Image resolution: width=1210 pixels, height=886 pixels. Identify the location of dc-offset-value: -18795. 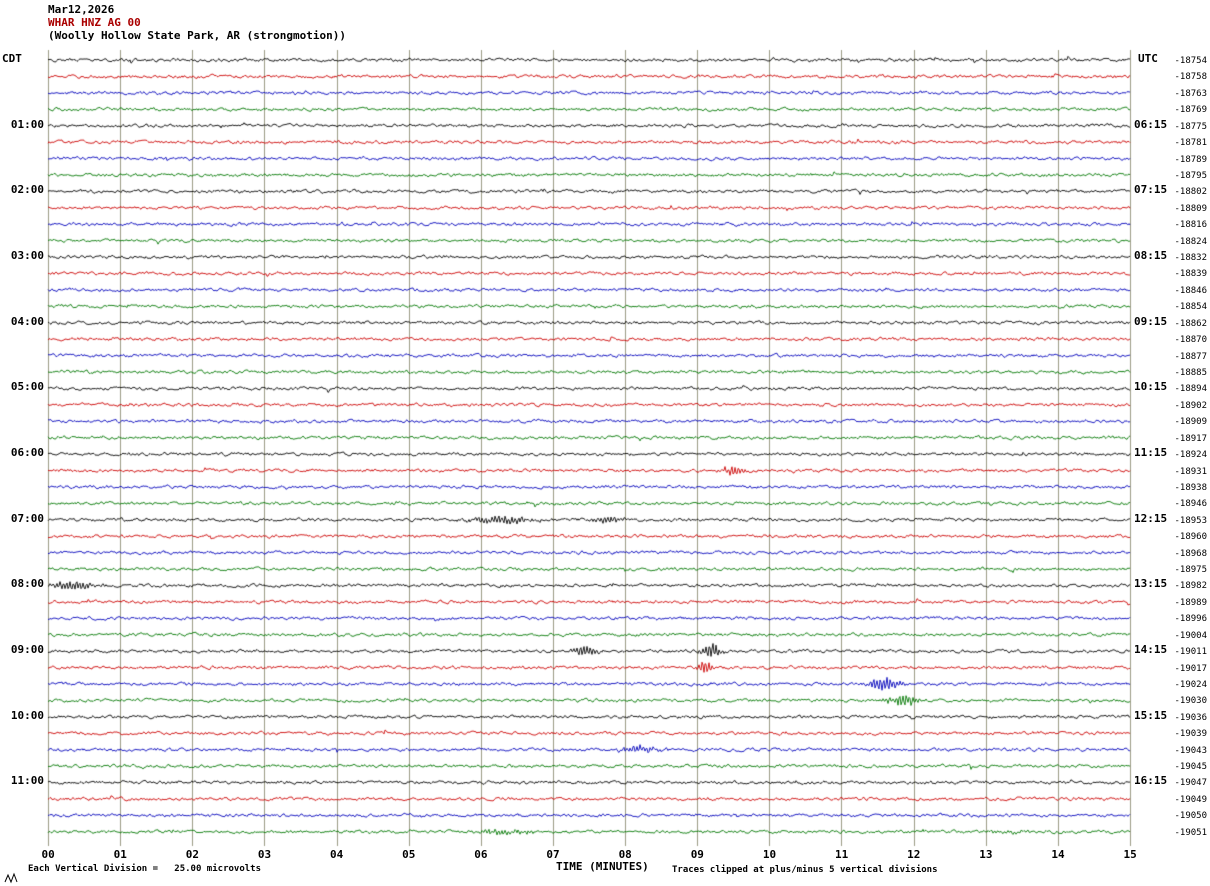
(1190, 175).